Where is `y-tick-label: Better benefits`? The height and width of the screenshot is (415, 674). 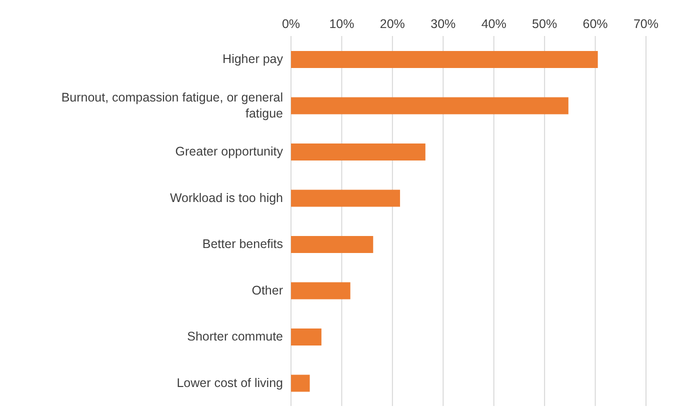 y-tick-label: Better benefits is located at coordinates (242, 244).